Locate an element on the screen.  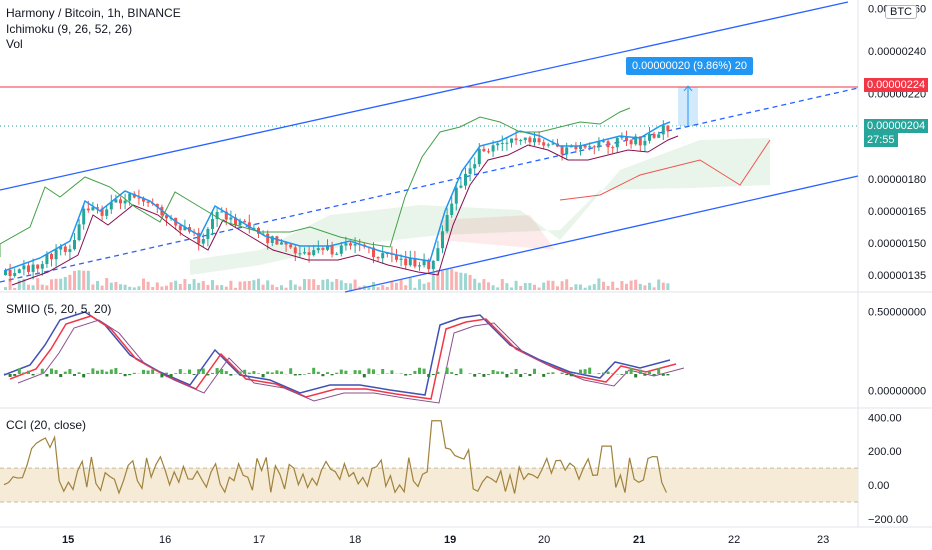
ichimoku-legend: Ichimoku (9, 26, 52, 26) is located at coordinates (69, 29).